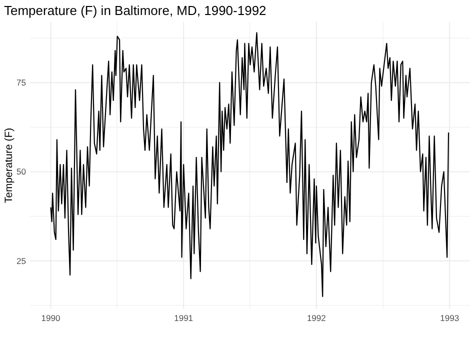 The image size is (474, 338). What do you see at coordinates (184, 318) in the screenshot?
I see `x-tick-label: 1991` at bounding box center [184, 318].